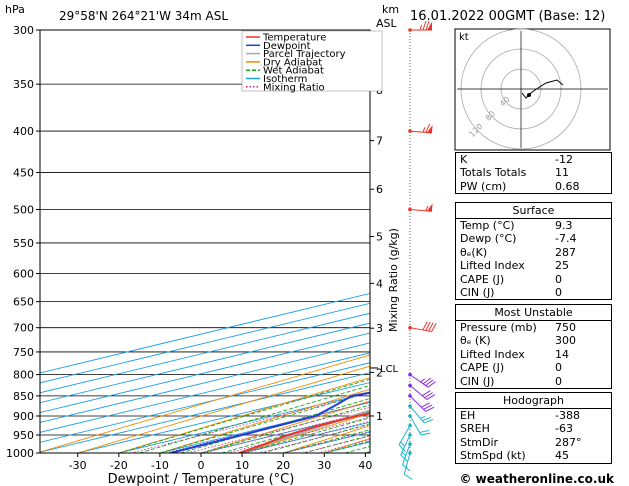 The height and width of the screenshot is (486, 629). I want to click on datetime-label: 16.01.2022 00GMT (Base: 12), so click(507, 16).